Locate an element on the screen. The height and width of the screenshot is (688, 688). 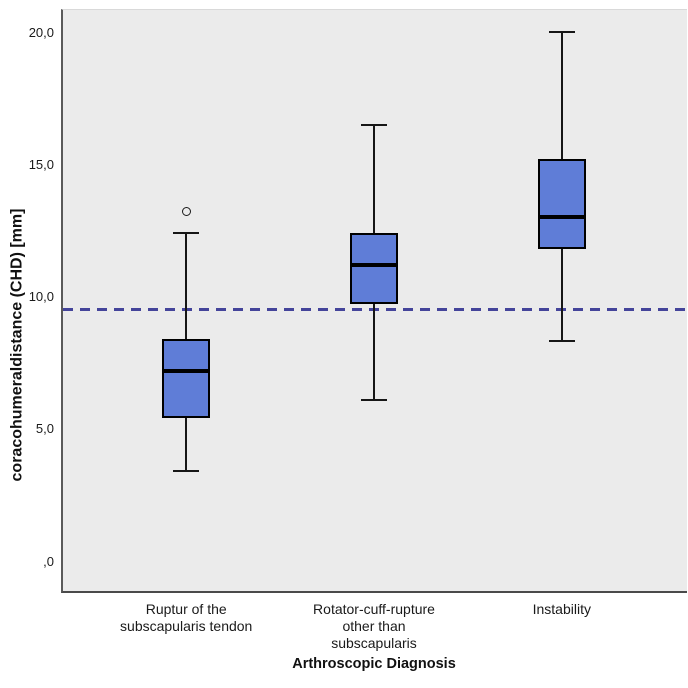
y-axis-tick-label: 5,0 is located at coordinates (44, 429).